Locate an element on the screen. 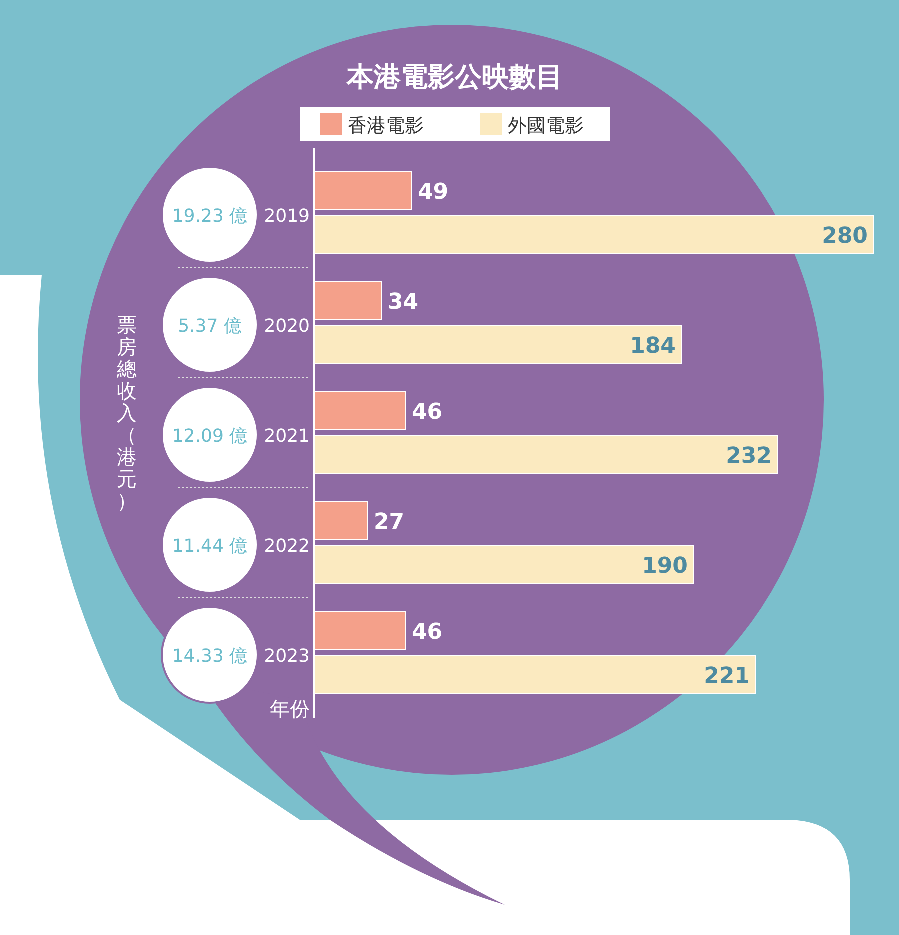  y-tick-label: 2020 is located at coordinates (287, 326).